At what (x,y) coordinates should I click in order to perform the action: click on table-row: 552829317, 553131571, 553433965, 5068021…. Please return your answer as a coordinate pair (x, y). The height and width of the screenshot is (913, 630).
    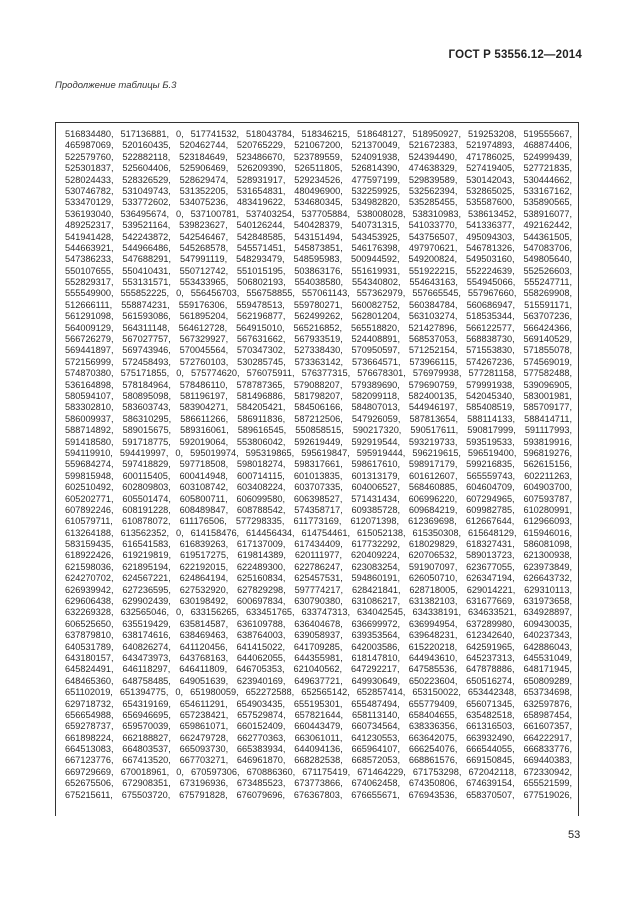
    Looking at the image, I should click on (318, 282).